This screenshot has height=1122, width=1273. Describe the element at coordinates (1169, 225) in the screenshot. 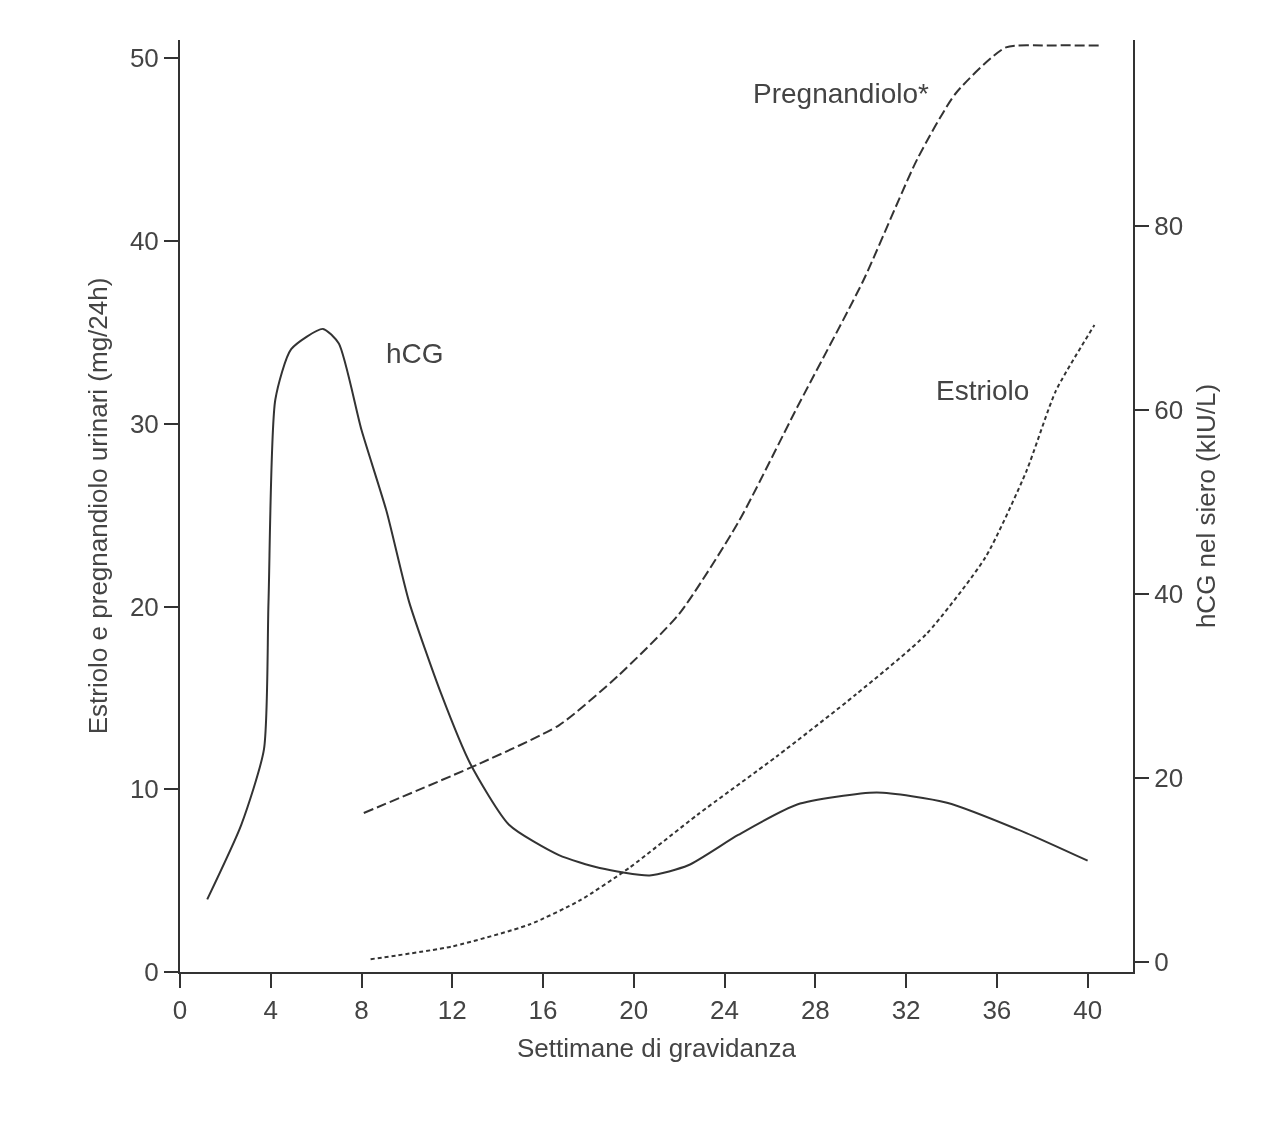

I see `y2-tick-label: 80` at that location.